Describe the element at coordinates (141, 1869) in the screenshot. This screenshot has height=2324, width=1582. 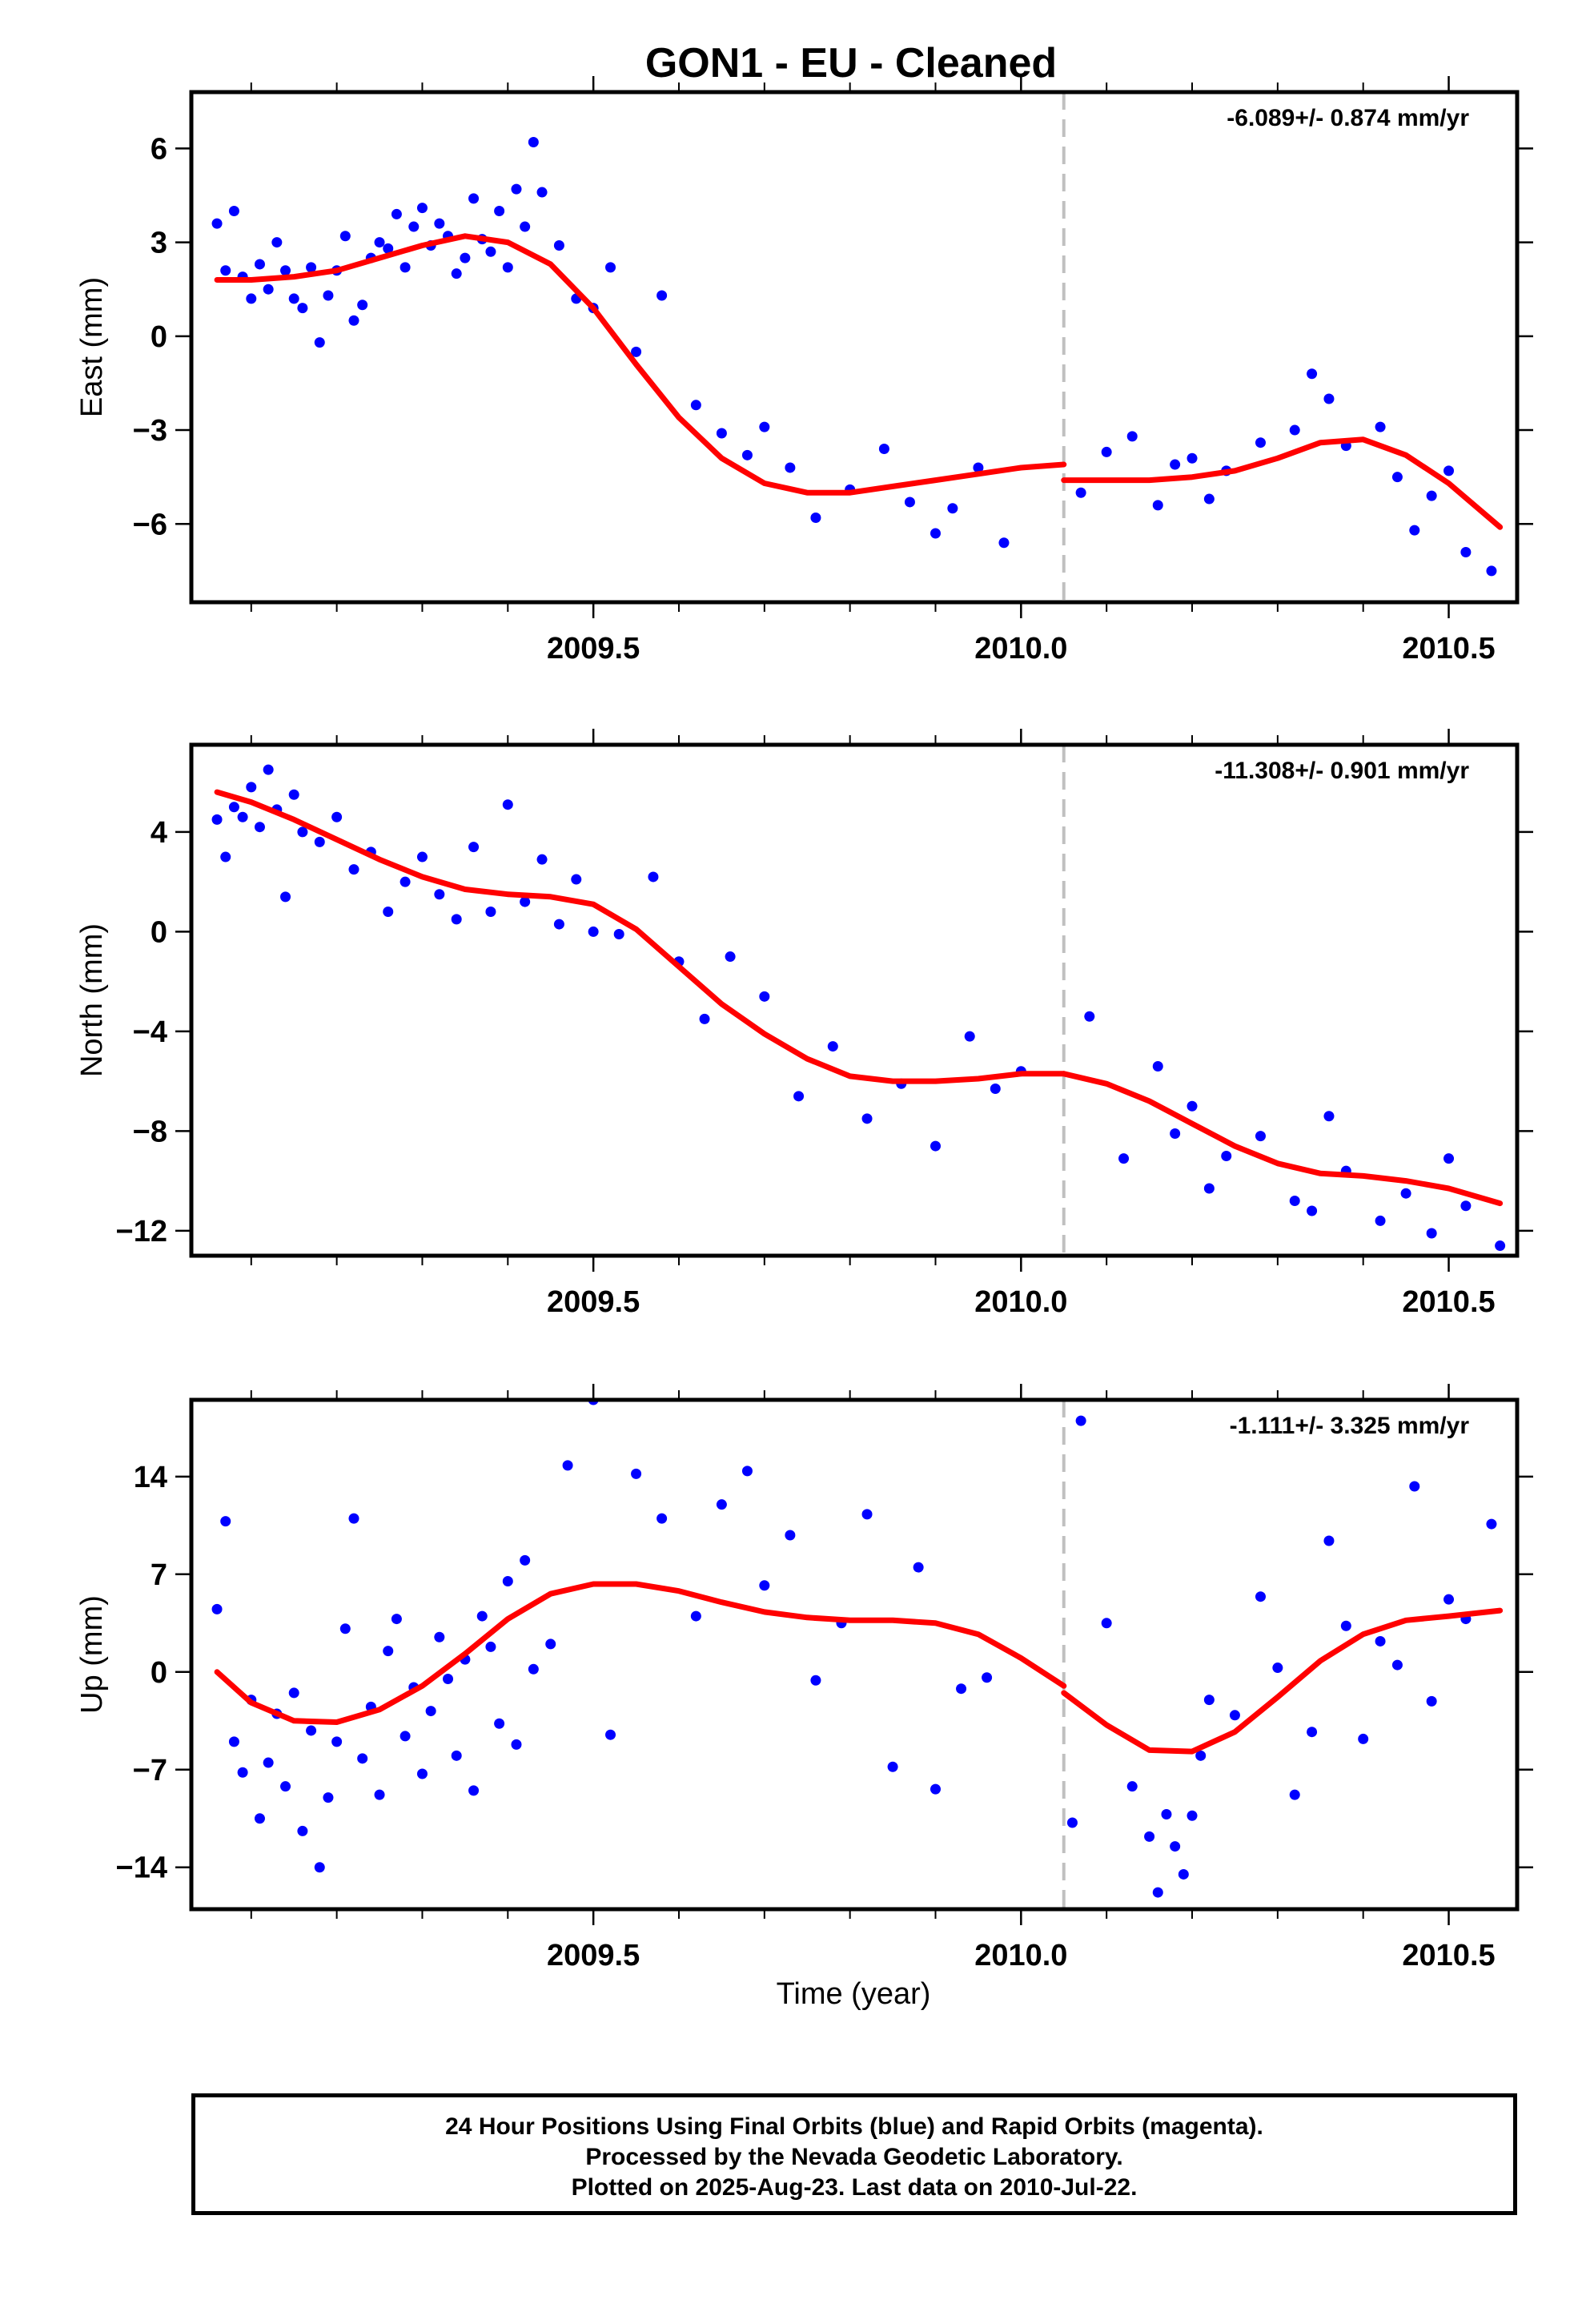
I see `y-tick-label: −14` at that location.